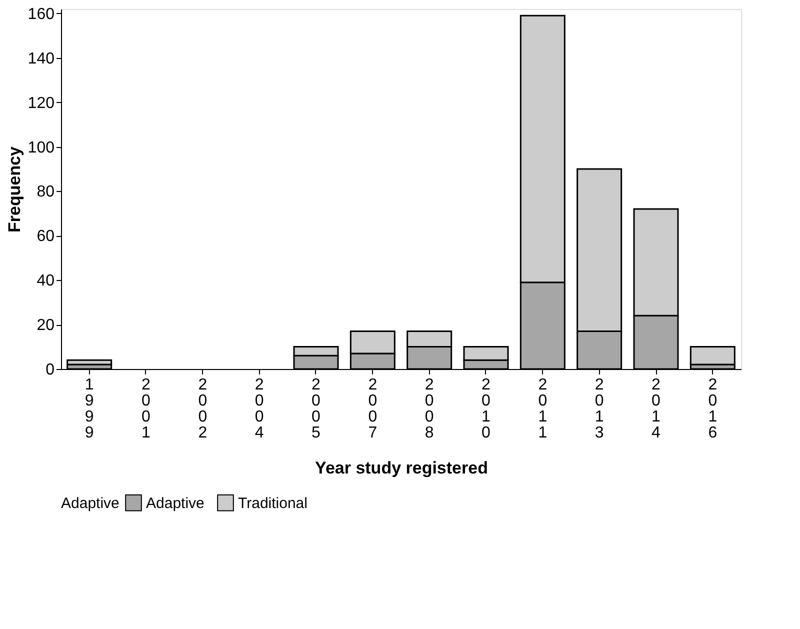  Describe the element at coordinates (259, 409) in the screenshot. I see `x-tick-label: 2004` at that location.